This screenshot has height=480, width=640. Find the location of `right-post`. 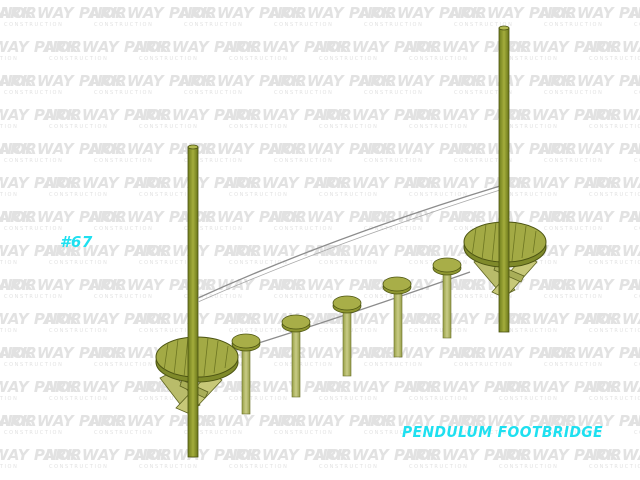

right-post is located at coordinates (504, 180).